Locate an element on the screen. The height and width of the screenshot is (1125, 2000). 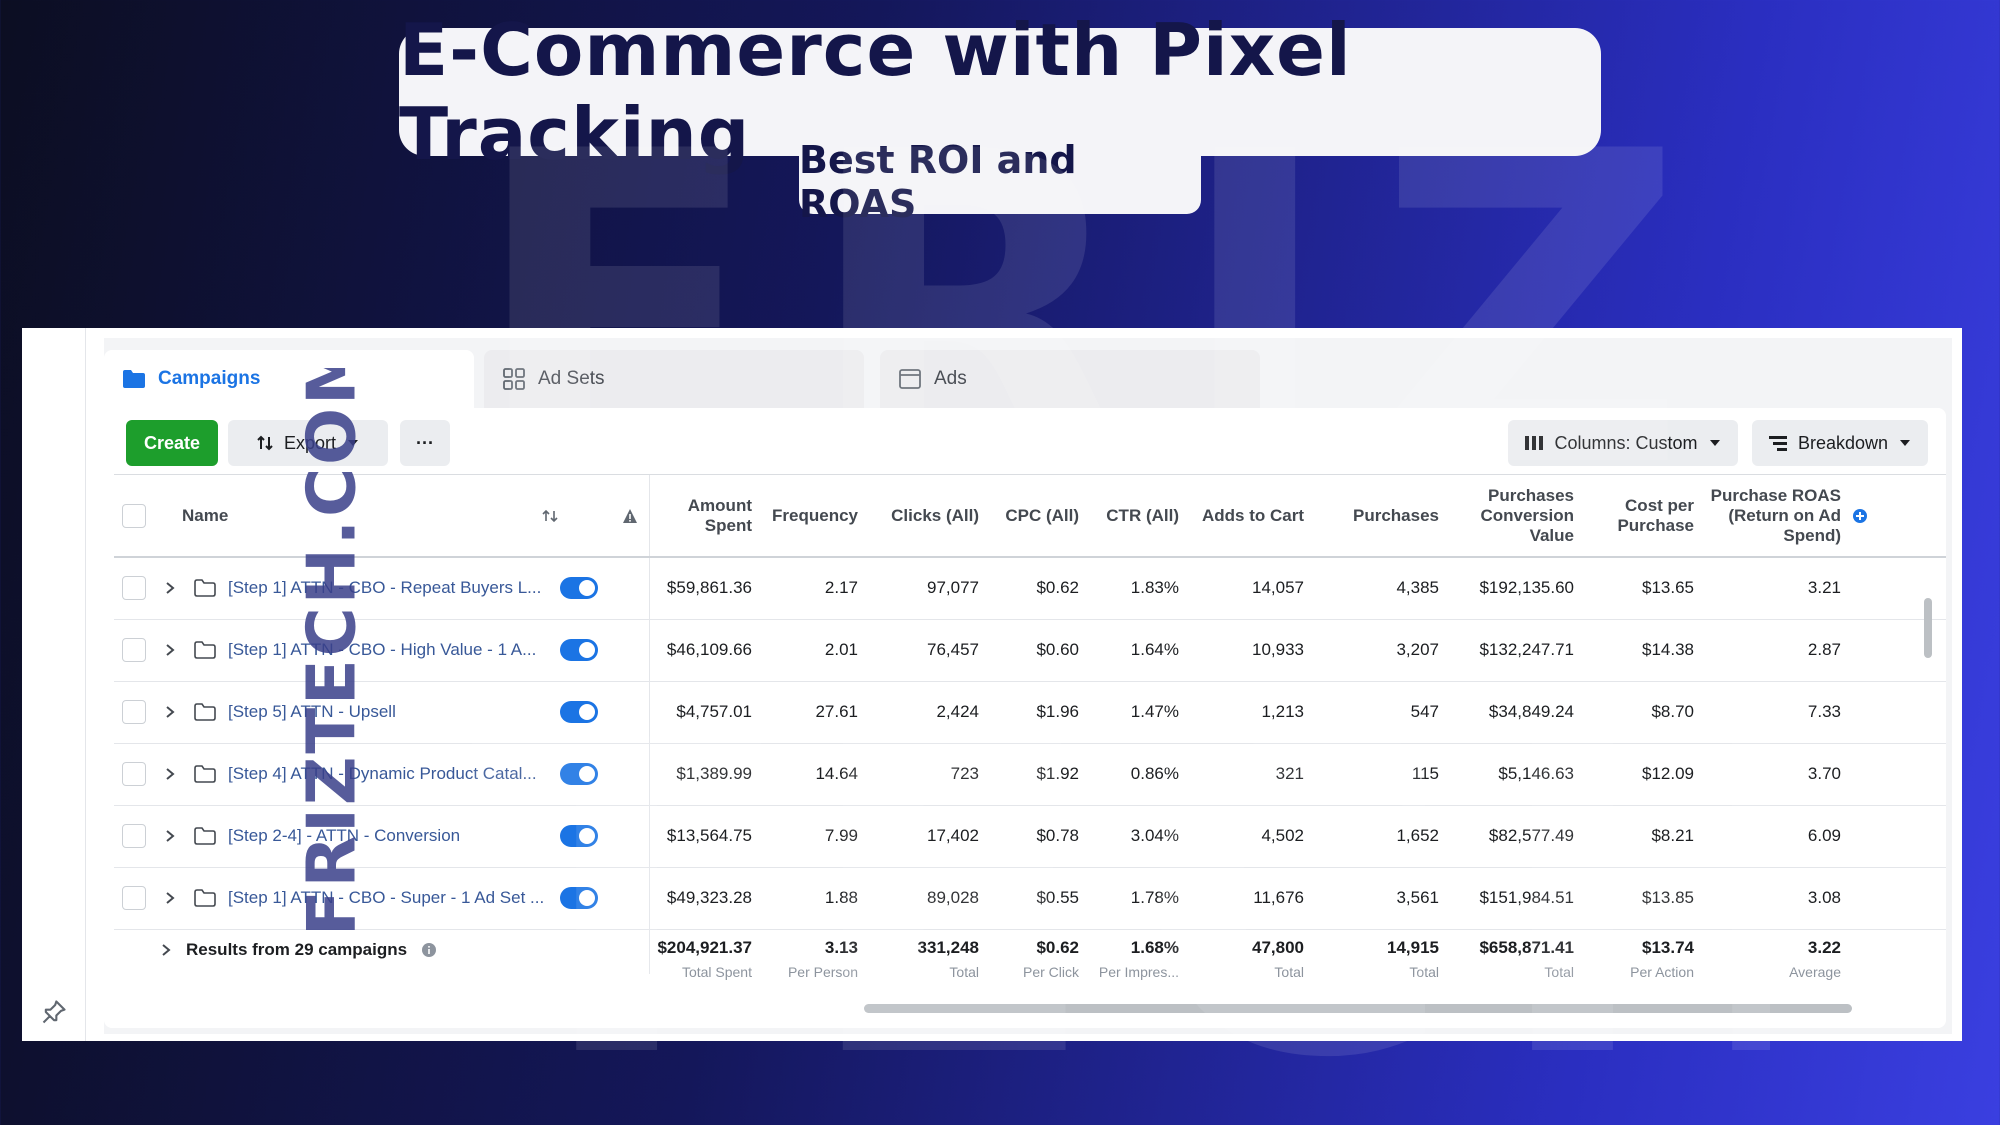
tab-campaigns-label: Campaigns is located at coordinates (209, 378).